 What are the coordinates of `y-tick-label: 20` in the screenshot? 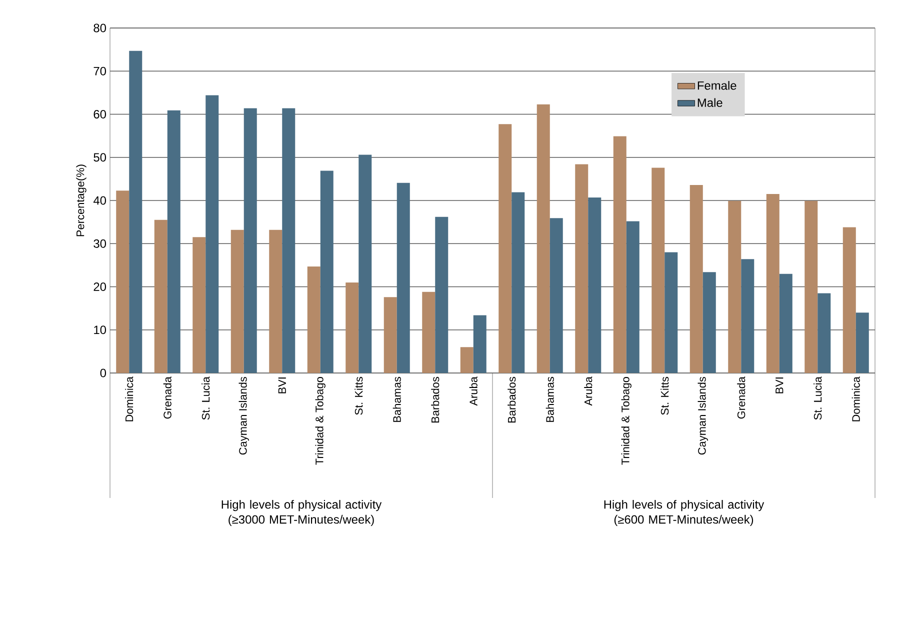 It's located at (100, 286).